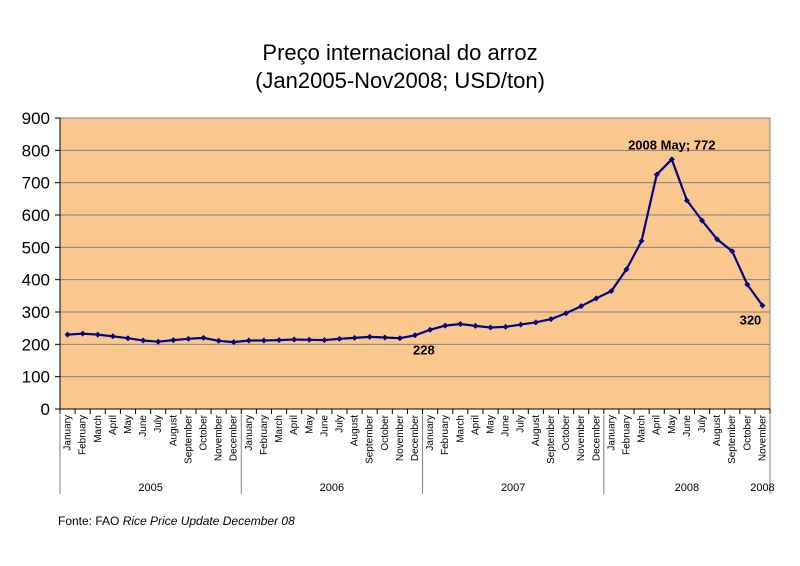  I want to click on y-tick-label: 500, so click(36, 247).